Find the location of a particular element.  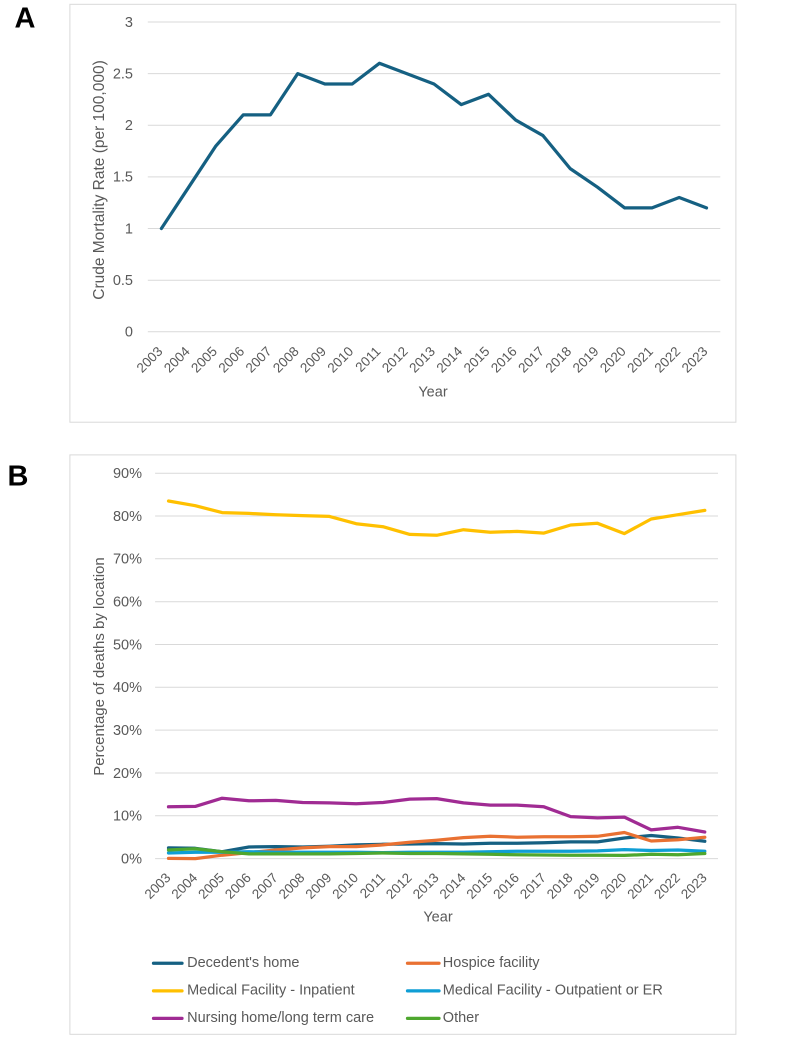

svg-text: 3 is located at coordinates (129, 23).